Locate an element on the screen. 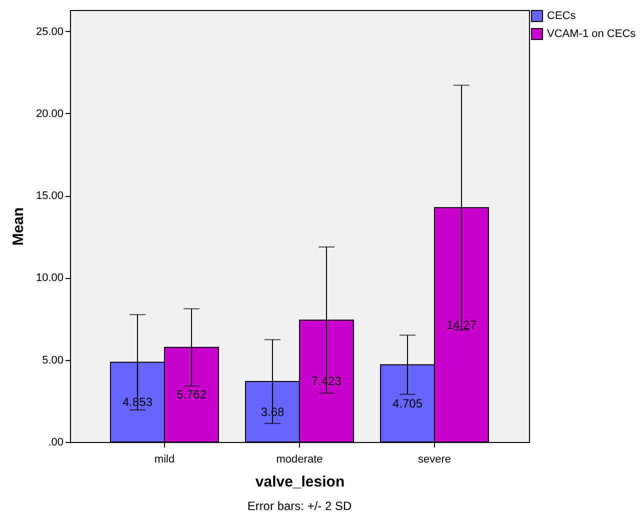  data-label: 4.705 is located at coordinates (407, 403).